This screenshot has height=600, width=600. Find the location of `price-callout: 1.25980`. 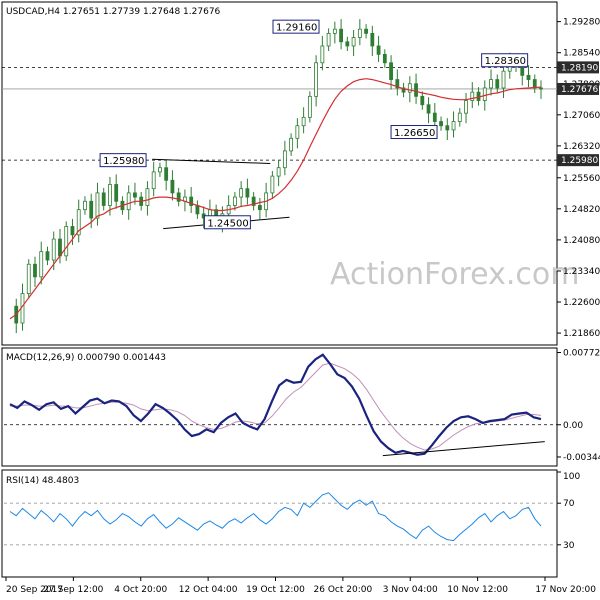

price-callout: 1.25980 is located at coordinates (123, 160).